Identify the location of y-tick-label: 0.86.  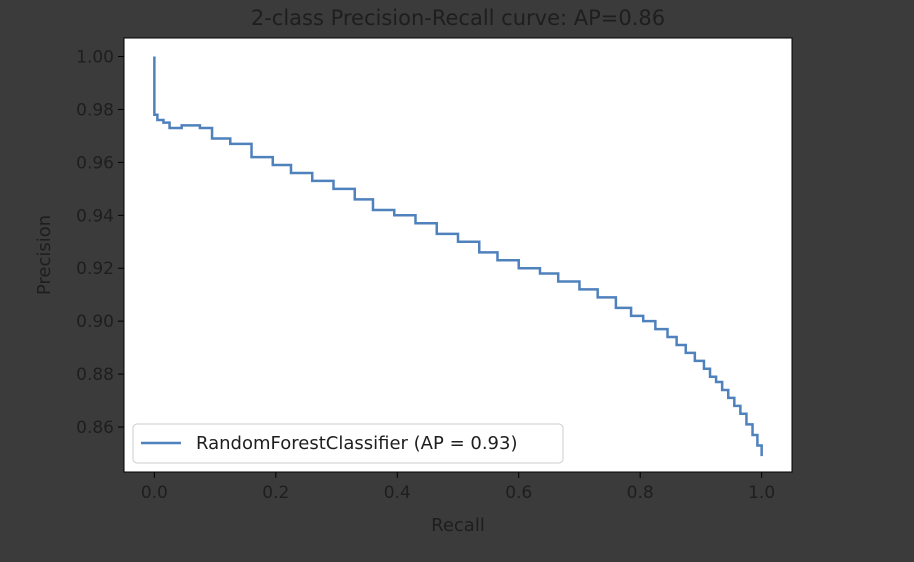
(95, 428).